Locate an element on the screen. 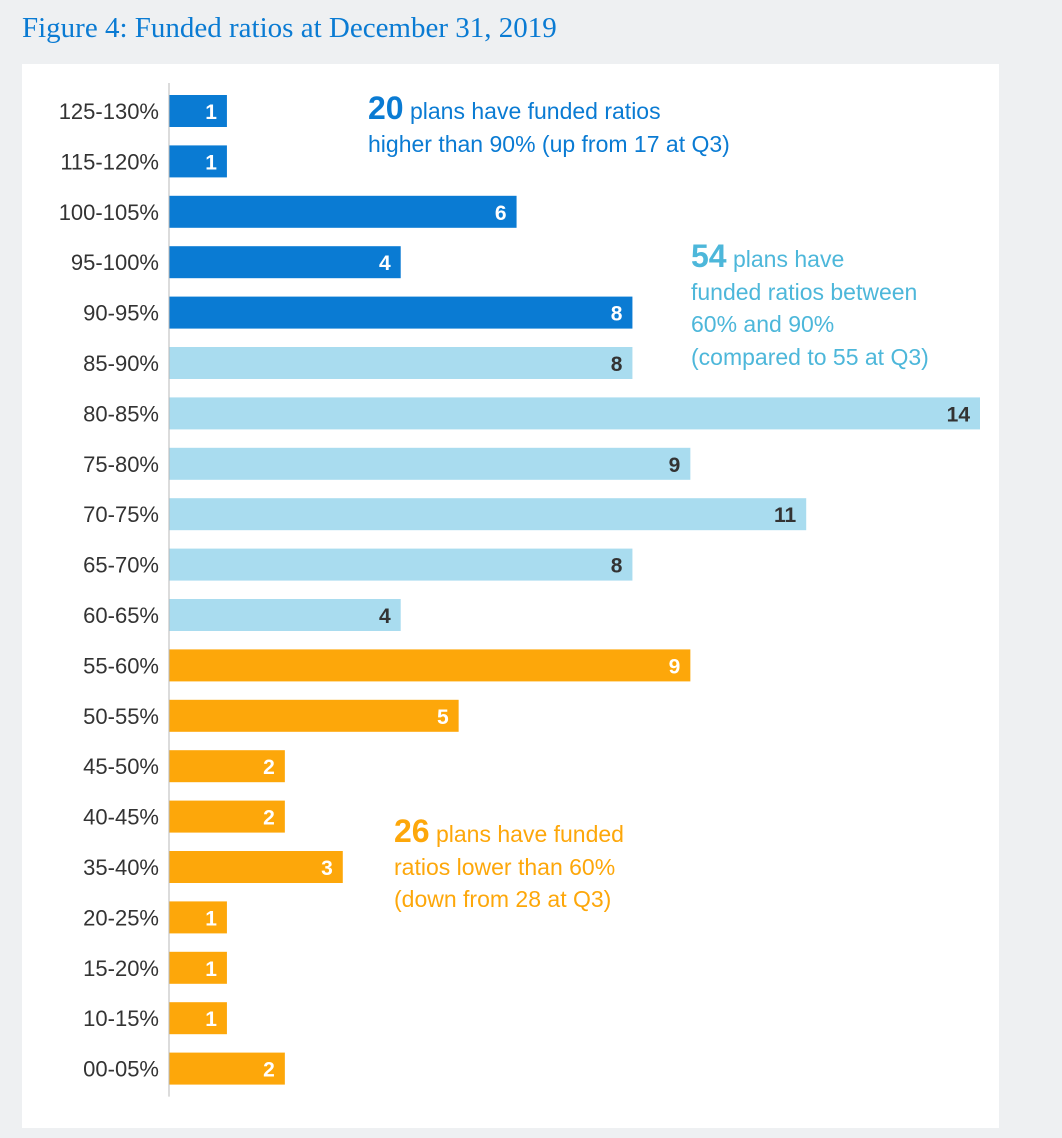 The image size is (1062, 1138). bar-50-55% is located at coordinates (314, 715).